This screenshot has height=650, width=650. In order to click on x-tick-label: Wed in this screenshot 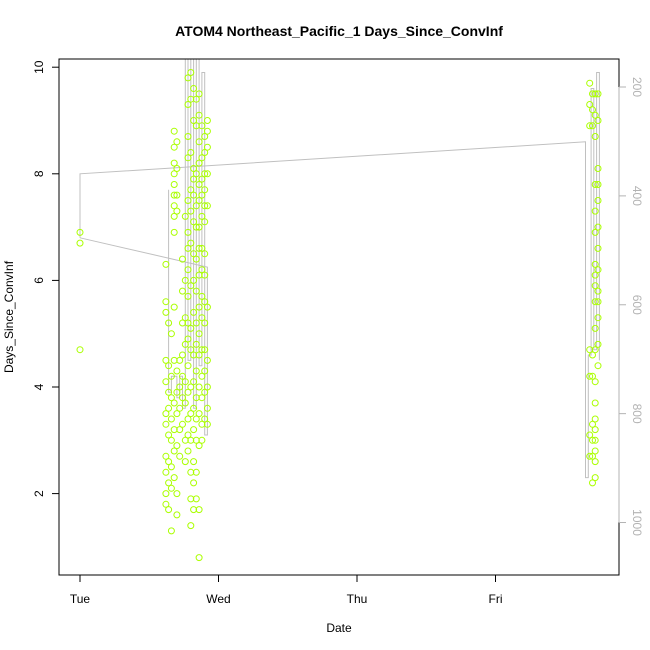, I will do `click(218, 599)`.